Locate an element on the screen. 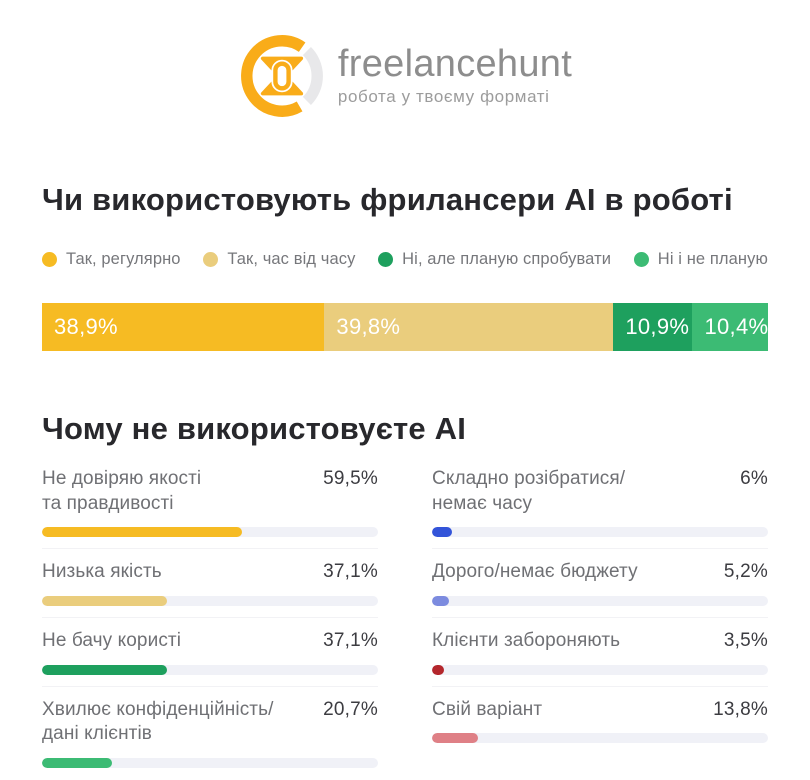 The width and height of the screenshot is (810, 780). stat-item-hard-no-time: Складно розібратися/ немає часу 6% is located at coordinates (600, 507).